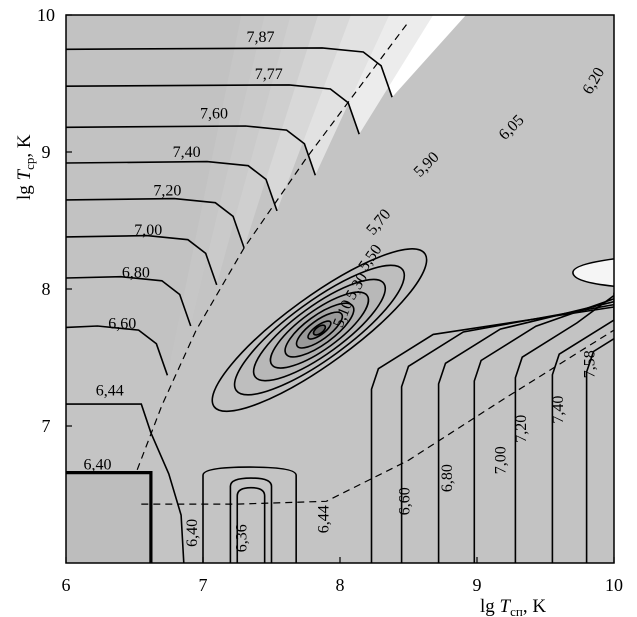 This screenshot has height=617, width=637. I want to click on x-axis-title-var: T, so click(506, 606).